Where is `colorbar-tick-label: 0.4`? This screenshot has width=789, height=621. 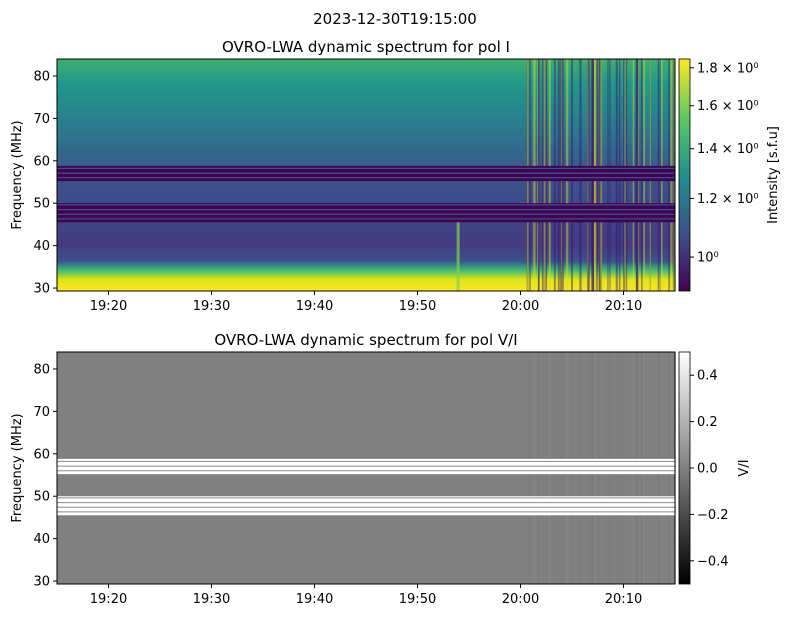
colorbar-tick-label: 0.4 is located at coordinates (707, 376).